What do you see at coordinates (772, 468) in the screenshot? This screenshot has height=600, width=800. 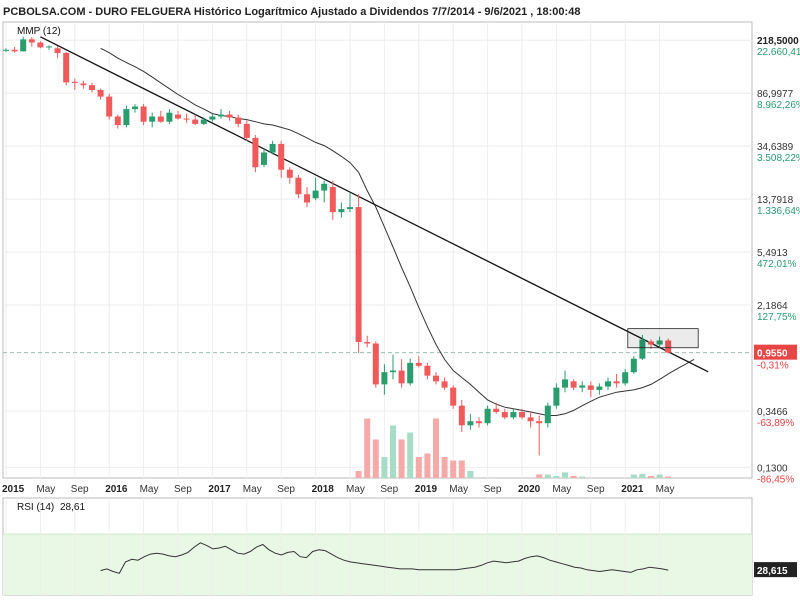 I see `price-tick-label: 0,1300` at bounding box center [772, 468].